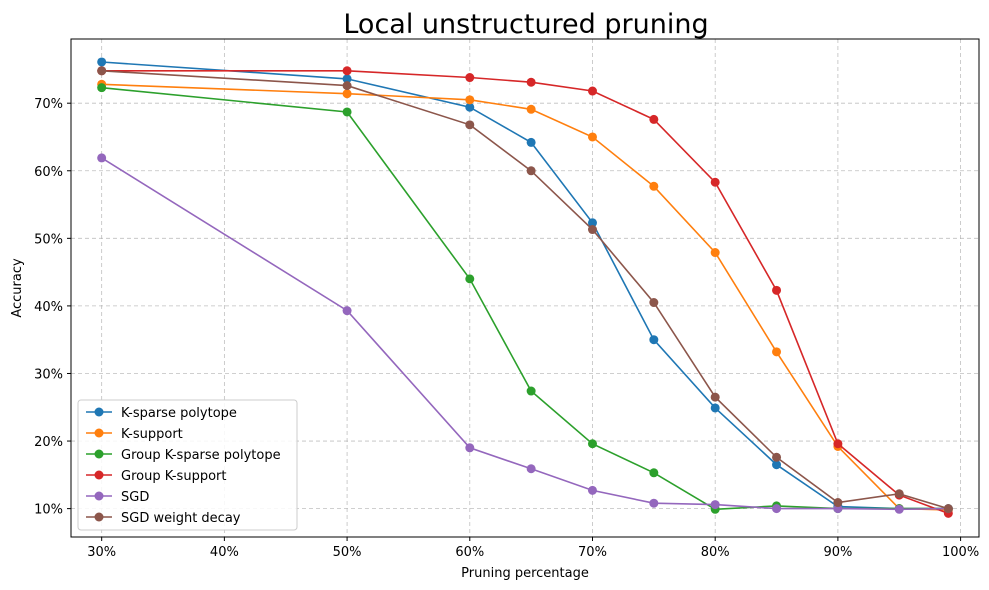  Describe the element at coordinates (48, 307) in the screenshot. I see `y-tick-label: 40%` at that location.